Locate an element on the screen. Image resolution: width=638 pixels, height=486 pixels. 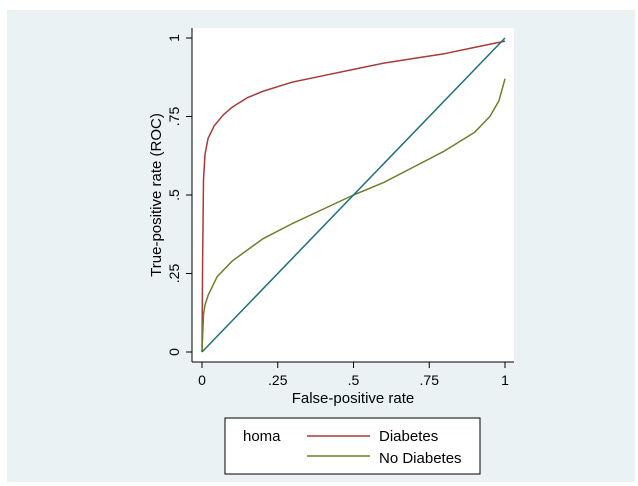
y-tick-label: .25 is located at coordinates (174, 274).